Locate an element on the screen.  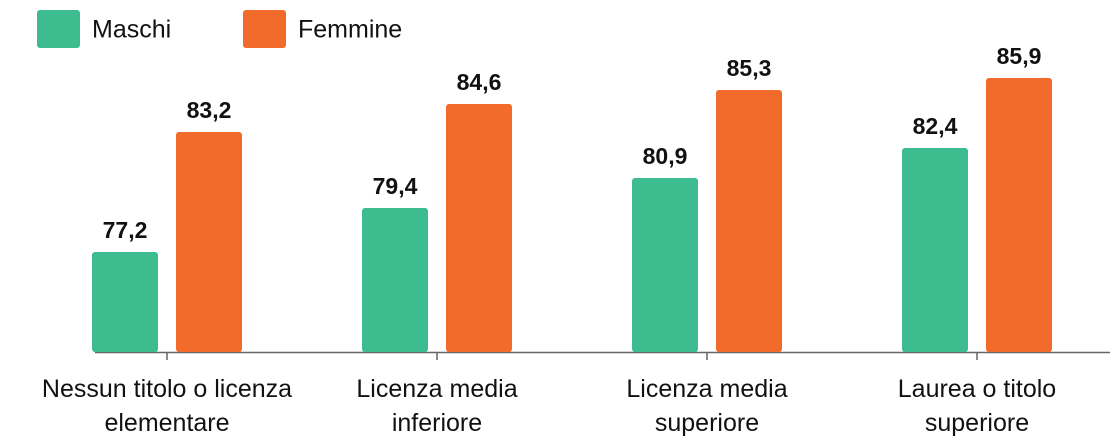
x-tick-label-line: elementare is located at coordinates (166, 423).